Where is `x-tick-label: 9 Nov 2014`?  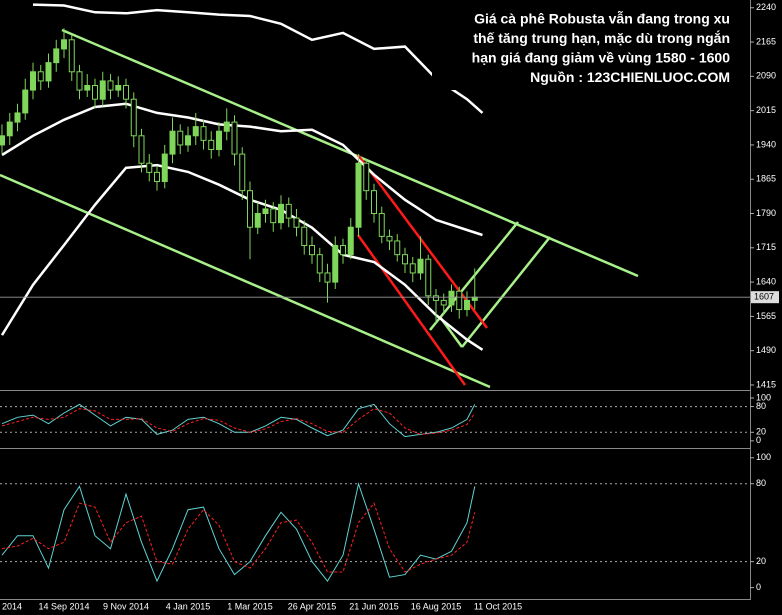 x-tick-label: 9 Nov 2014 is located at coordinates (126, 606).